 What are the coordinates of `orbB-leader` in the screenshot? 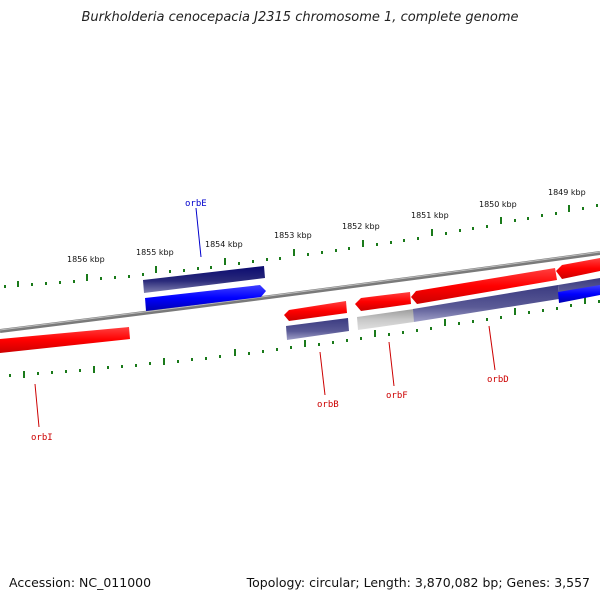 It's located at (322, 373).